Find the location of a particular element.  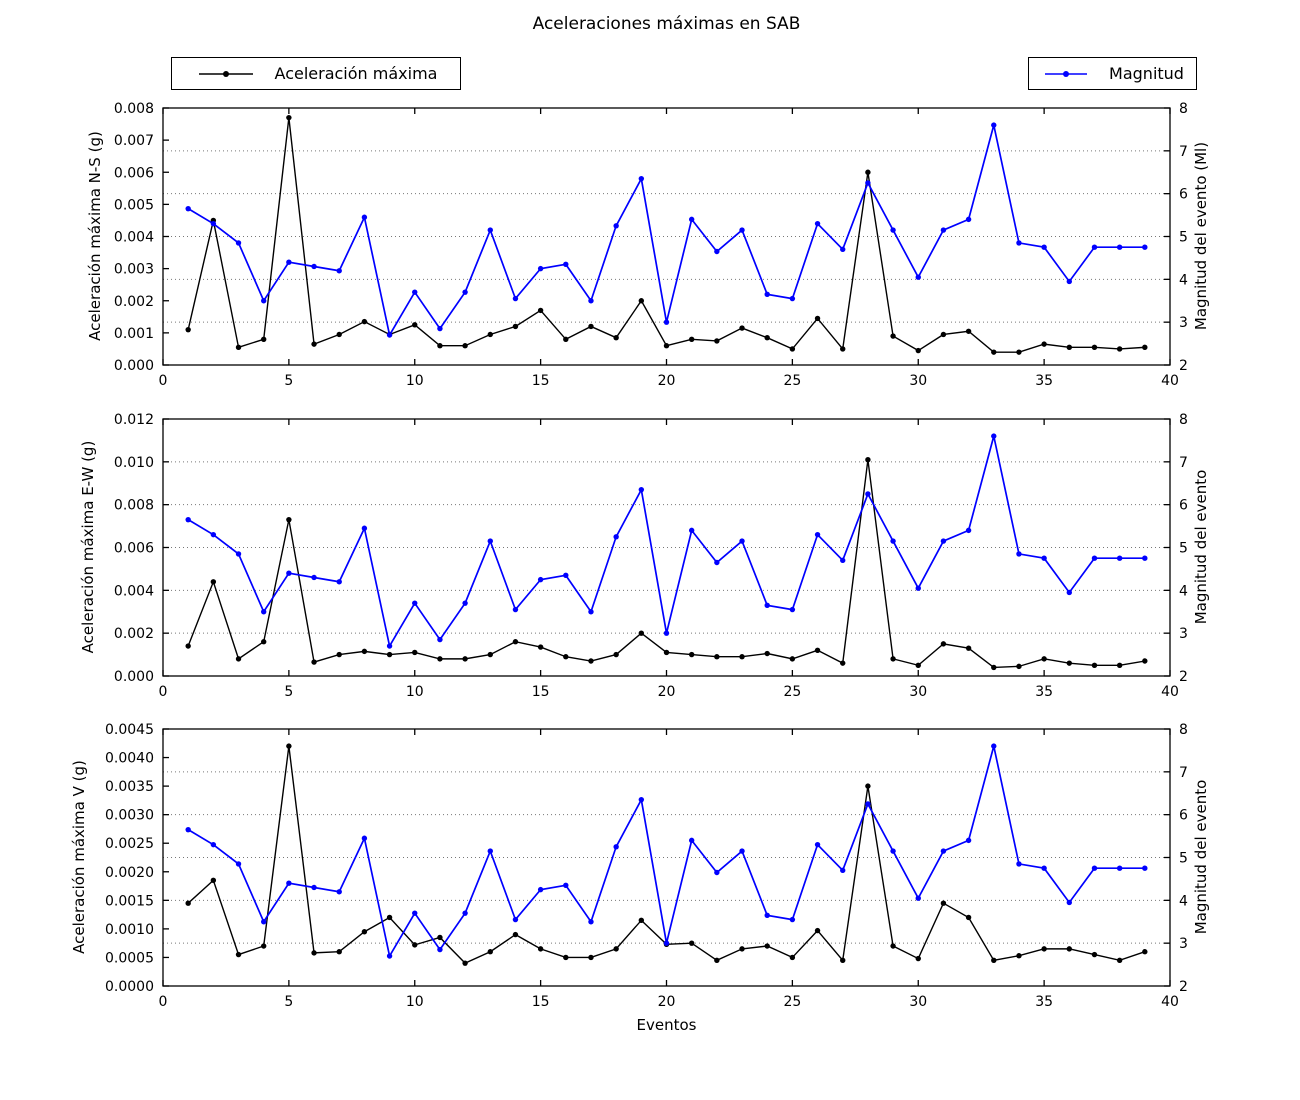

y-tick-label-left: 0.0010 is located at coordinates (129, 930).